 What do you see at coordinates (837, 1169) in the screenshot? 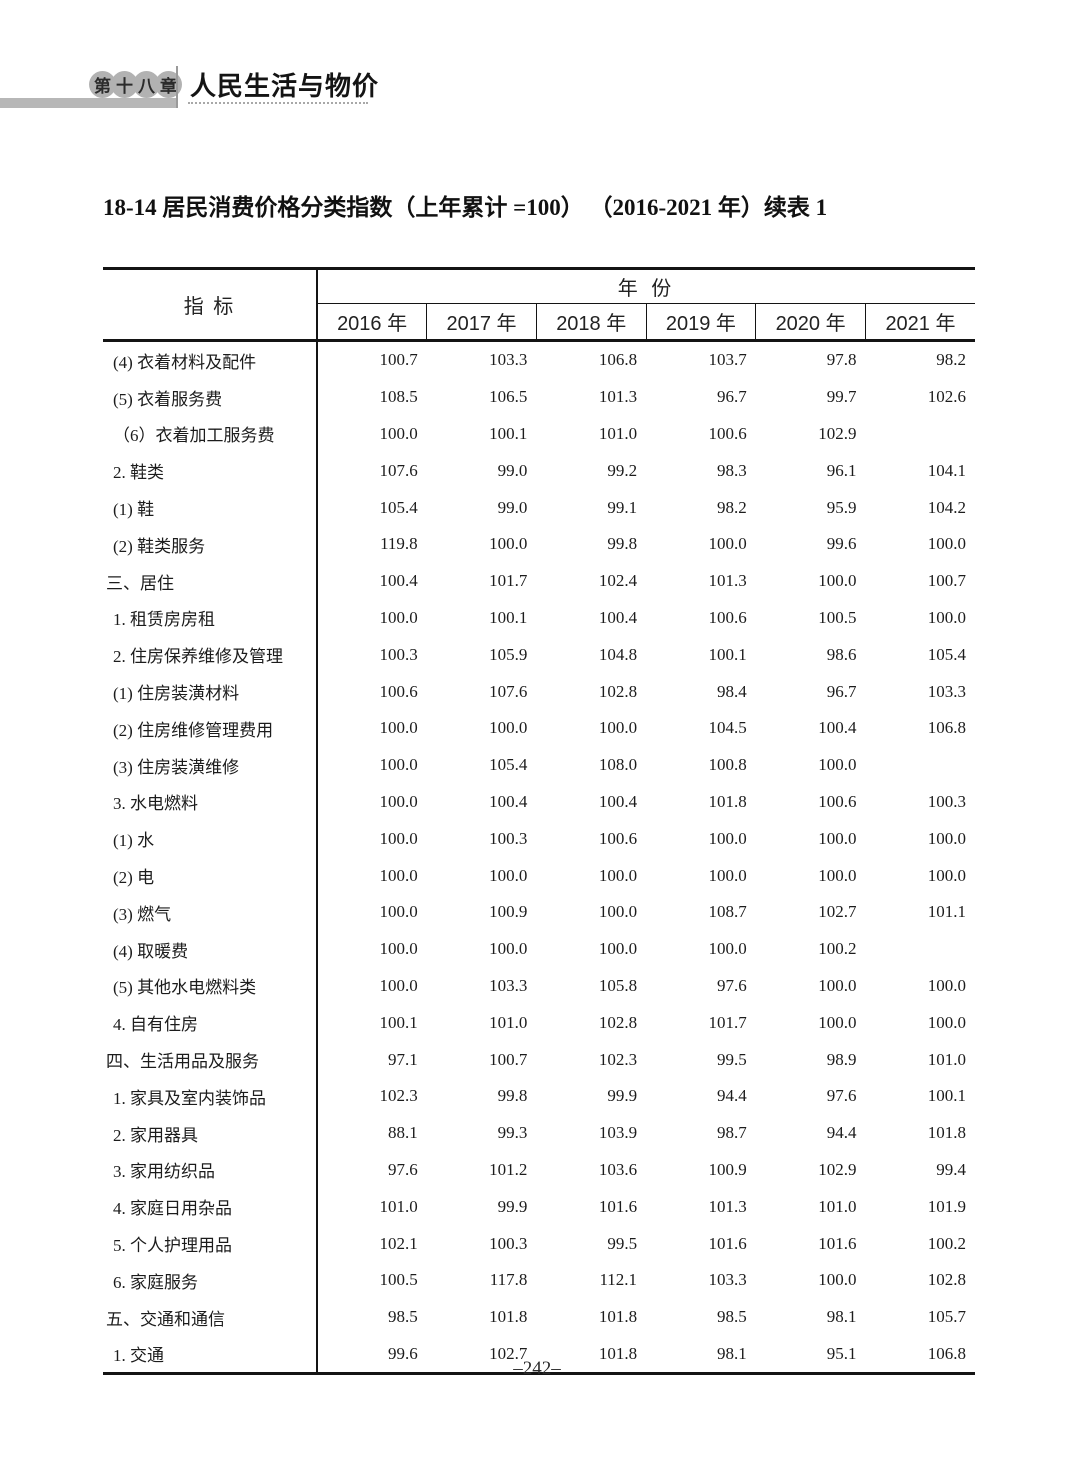
I see `row-value: 102.9` at bounding box center [837, 1169].